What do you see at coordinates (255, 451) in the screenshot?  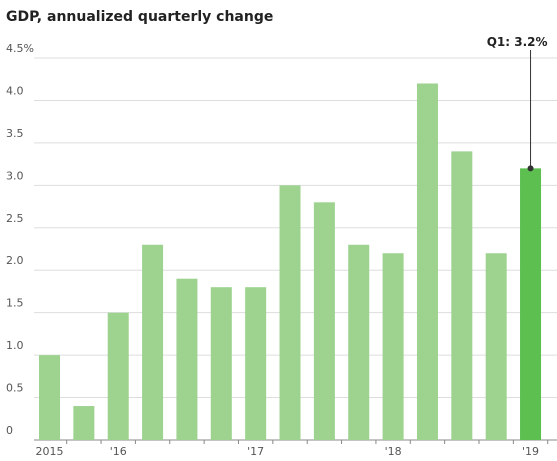 I see `x-tick-label: '17` at bounding box center [255, 451].